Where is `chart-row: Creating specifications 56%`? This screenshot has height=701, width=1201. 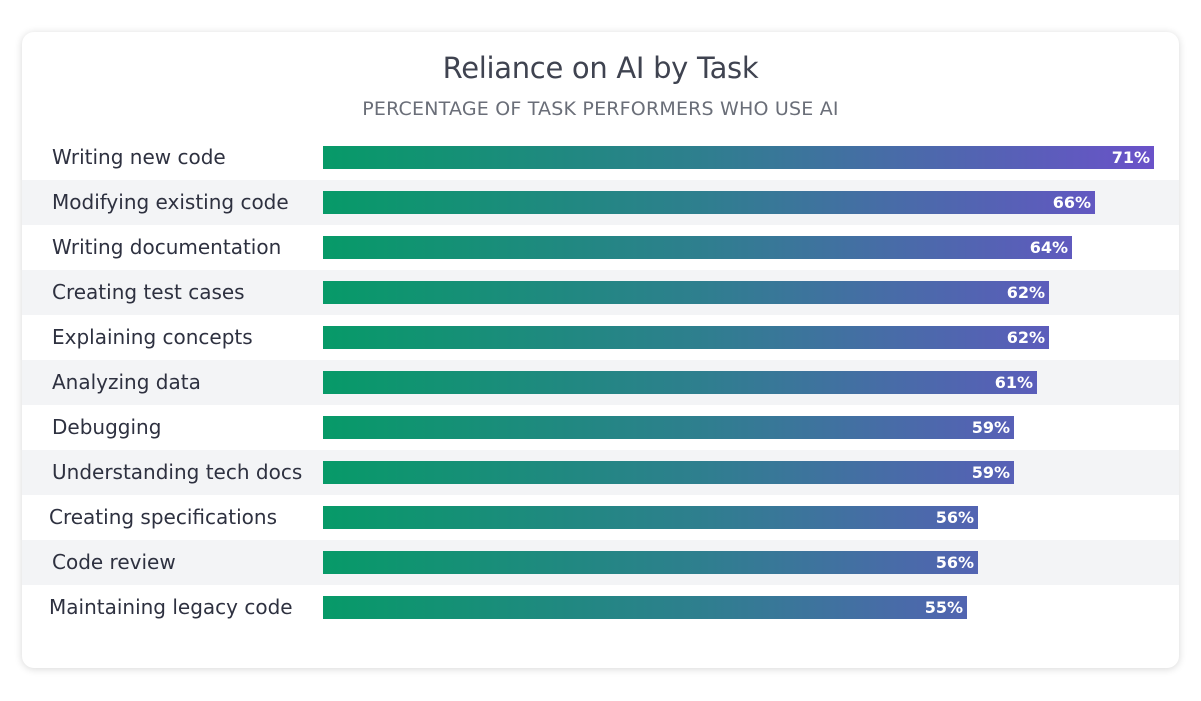 chart-row: Creating specifications 56% is located at coordinates (600, 517).